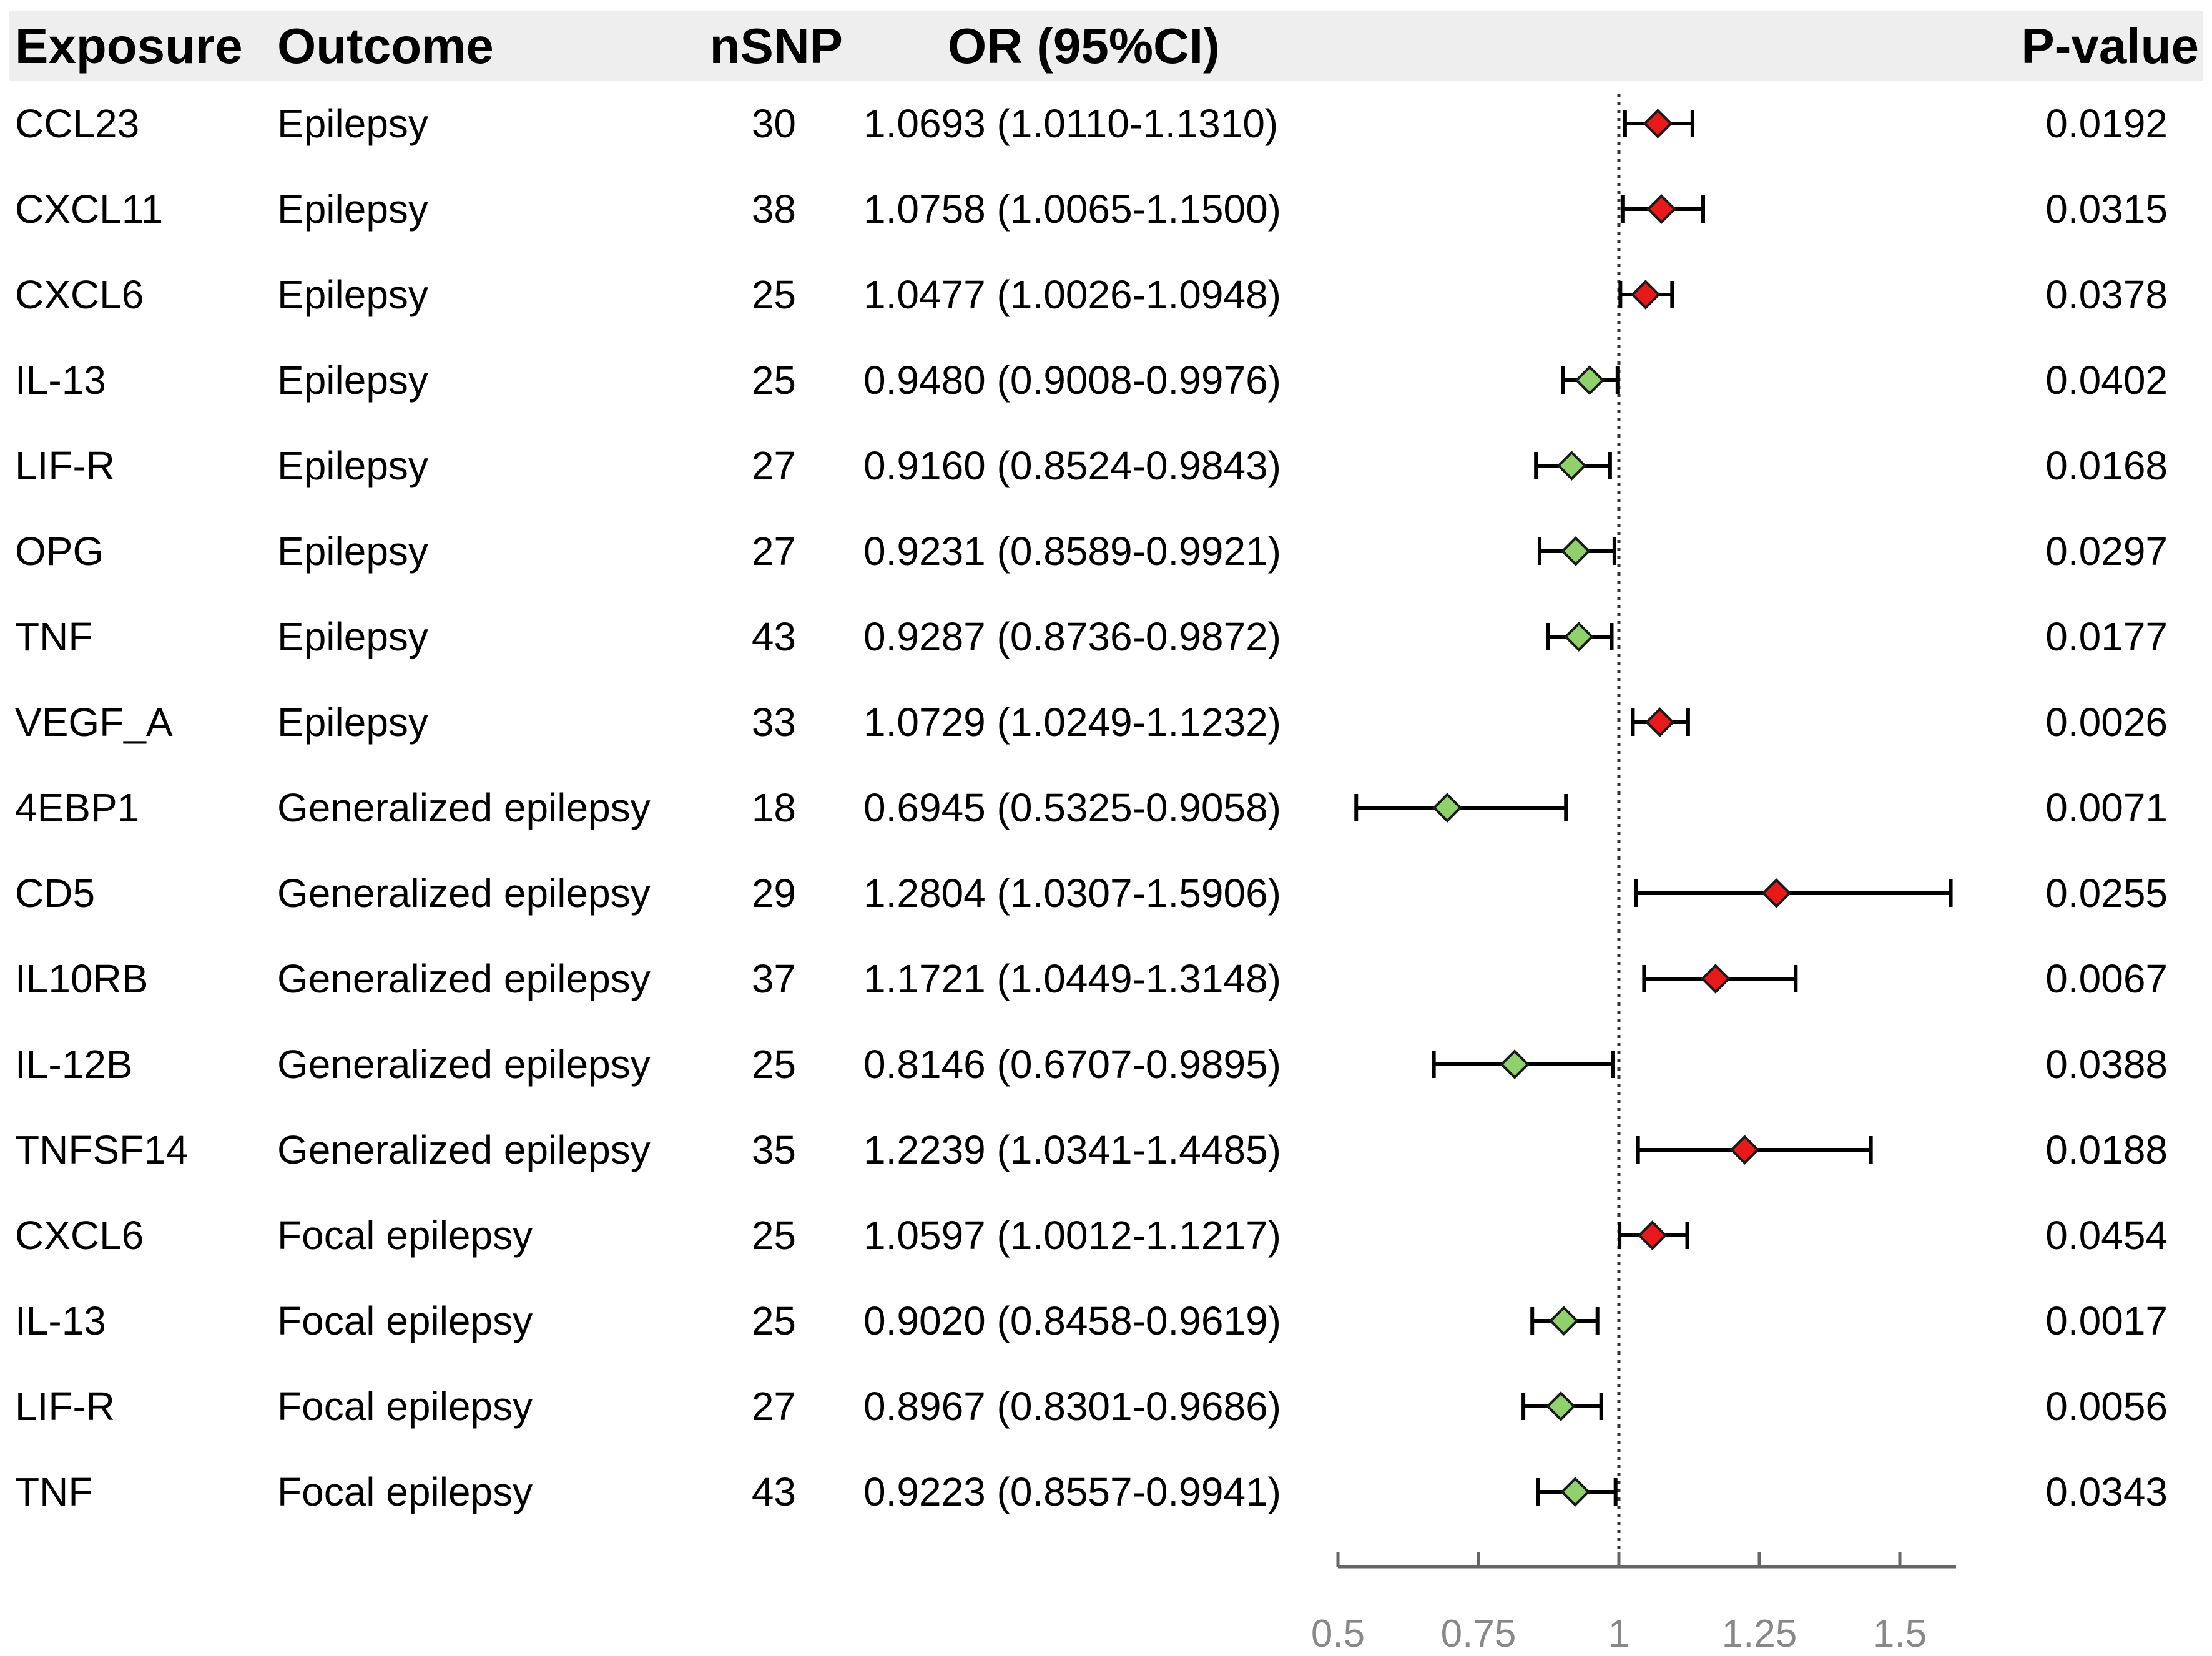 This screenshot has height=1656, width=2212. What do you see at coordinates (773, 123) in the screenshot?
I see `nsnp-cell: 30` at bounding box center [773, 123].